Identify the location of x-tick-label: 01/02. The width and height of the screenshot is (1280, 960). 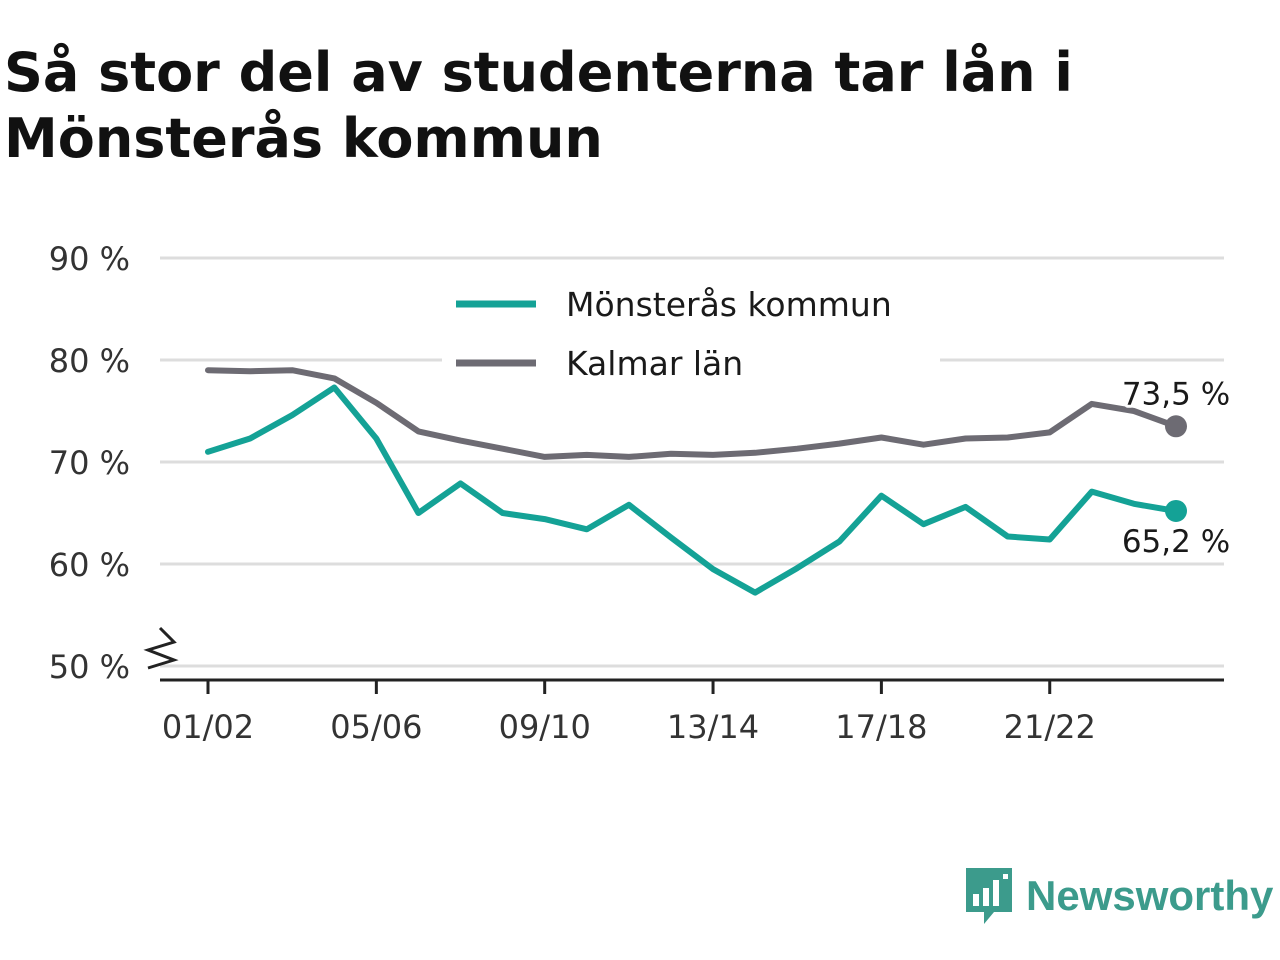
(208, 727).